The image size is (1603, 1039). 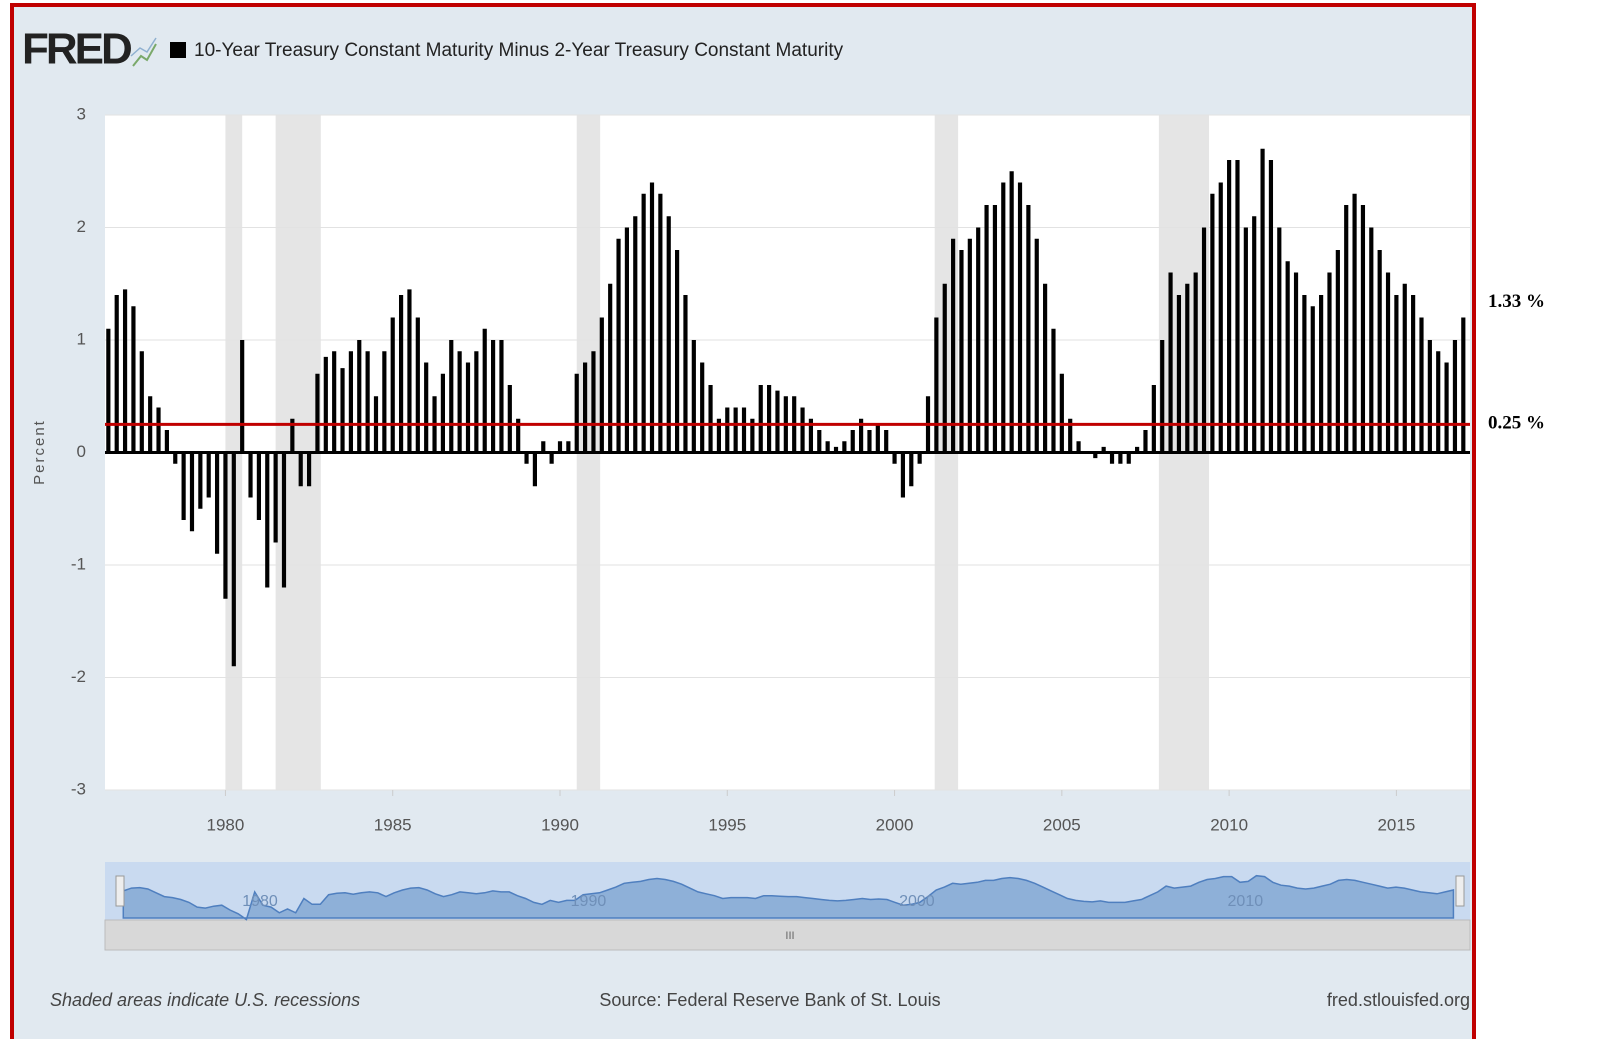 What do you see at coordinates (81, 113) in the screenshot?
I see `y-tick-label: 3` at bounding box center [81, 113].